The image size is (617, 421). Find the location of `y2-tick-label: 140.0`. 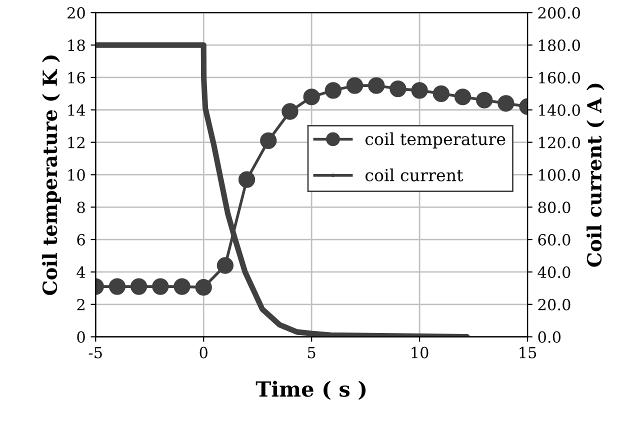

y2-tick-label: 140.0 is located at coordinates (559, 110).